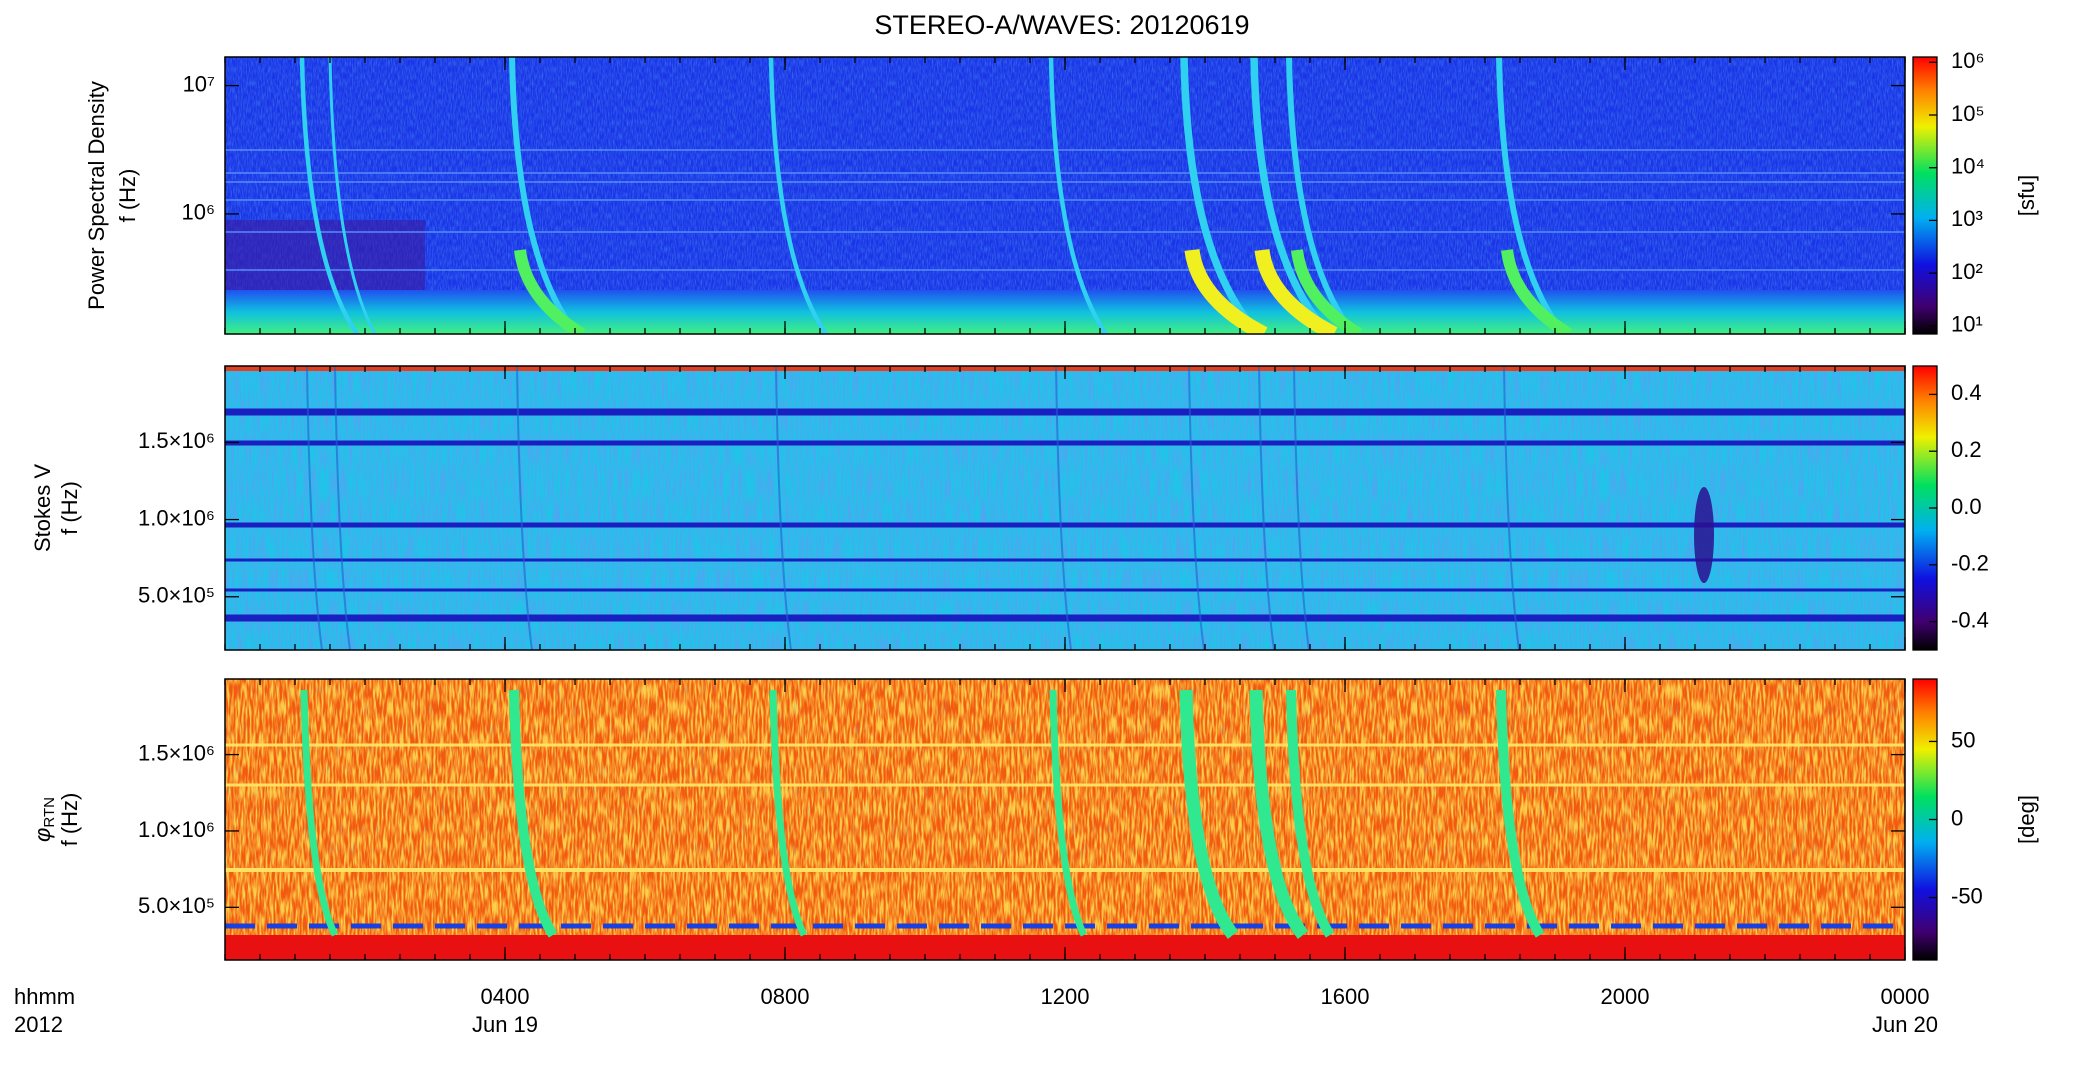 The width and height of the screenshot is (2096, 1080). I want to click on y-tick-label: 10⁶, so click(198, 212).